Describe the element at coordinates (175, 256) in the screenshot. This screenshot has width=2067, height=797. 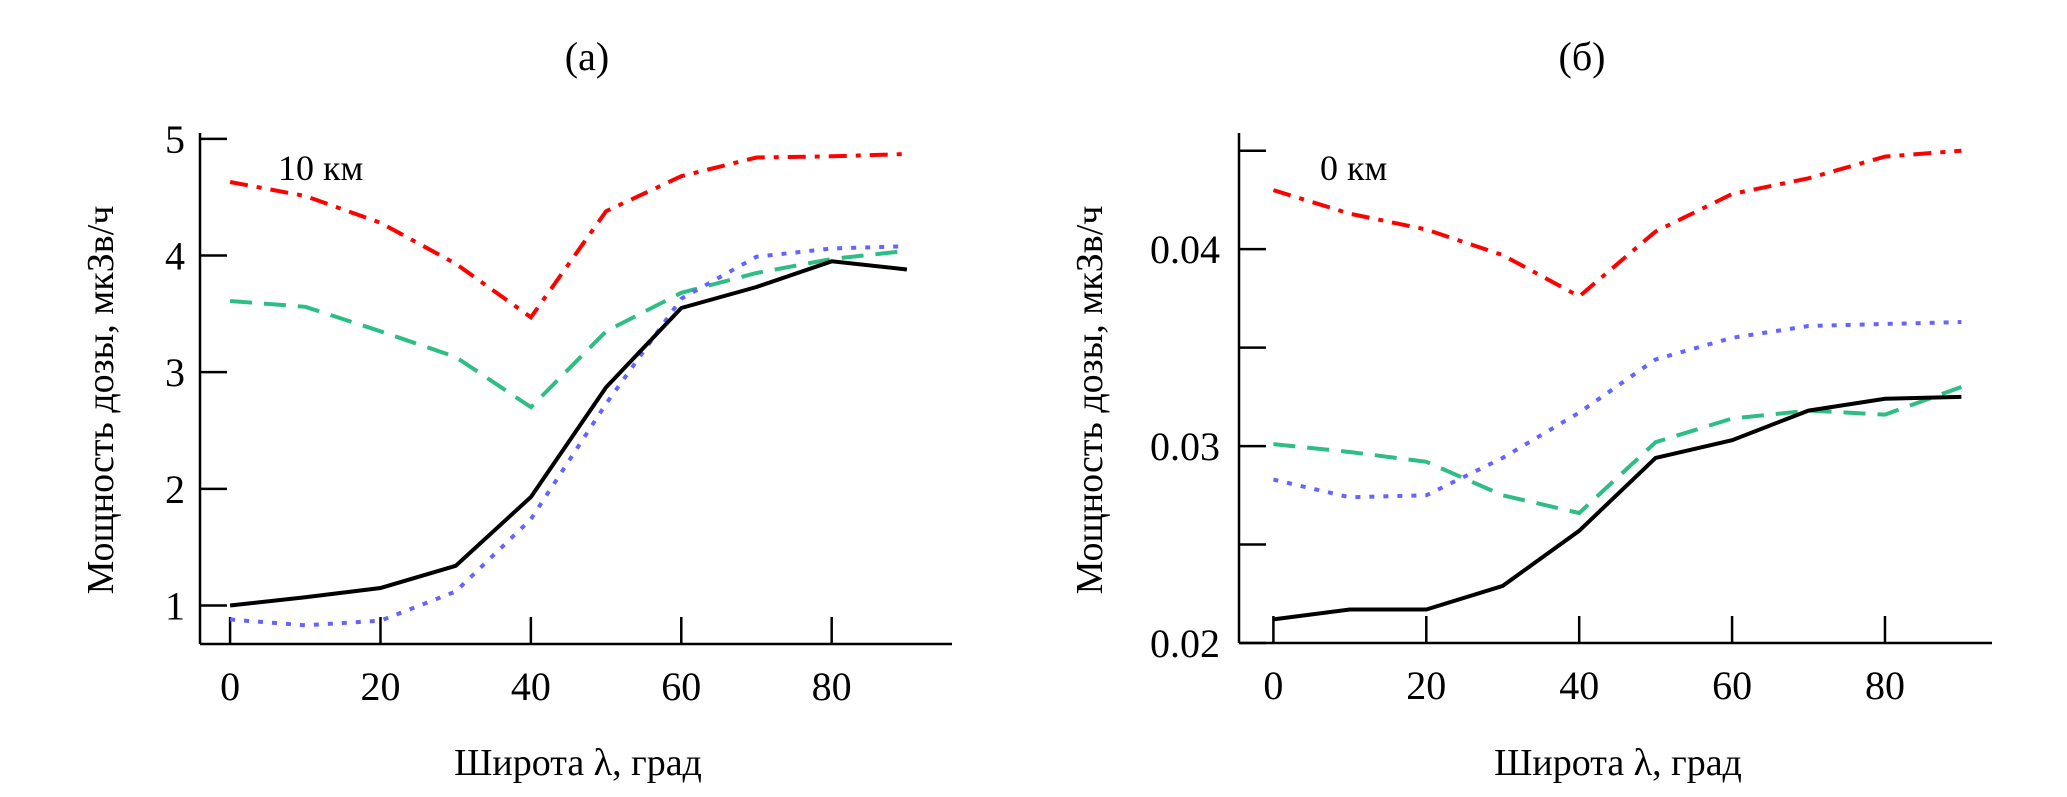
I see `y-tick-label: 4` at that location.